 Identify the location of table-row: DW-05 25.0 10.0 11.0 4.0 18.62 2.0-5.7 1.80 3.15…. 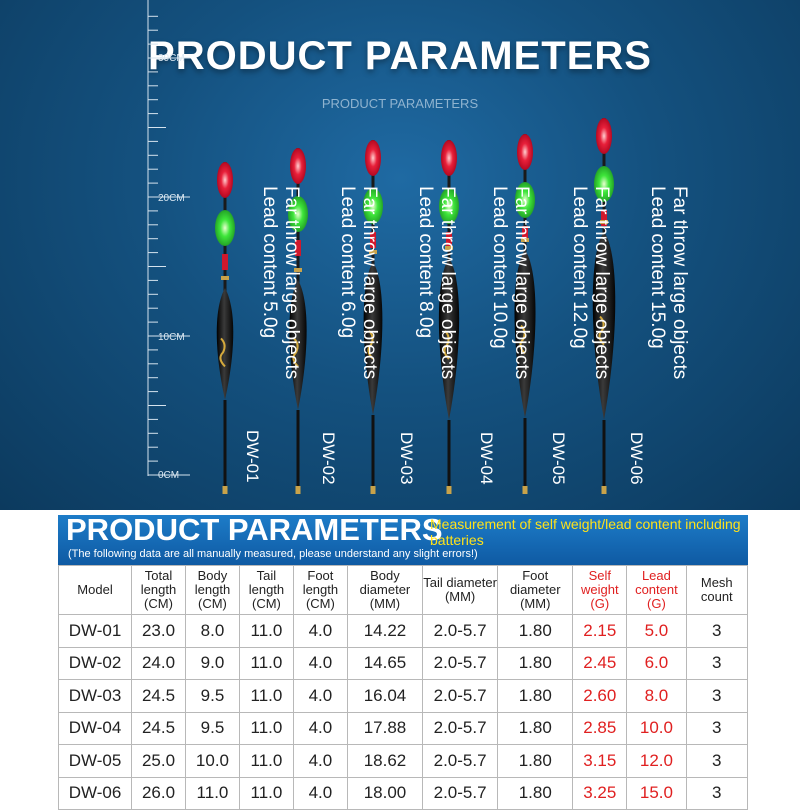
(403, 761).